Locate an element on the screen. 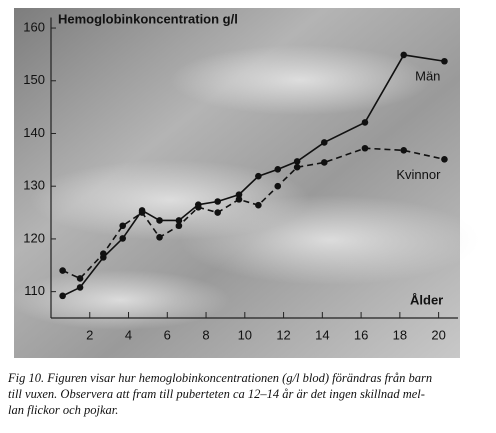  x-tick-label: 16 is located at coordinates (361, 334).